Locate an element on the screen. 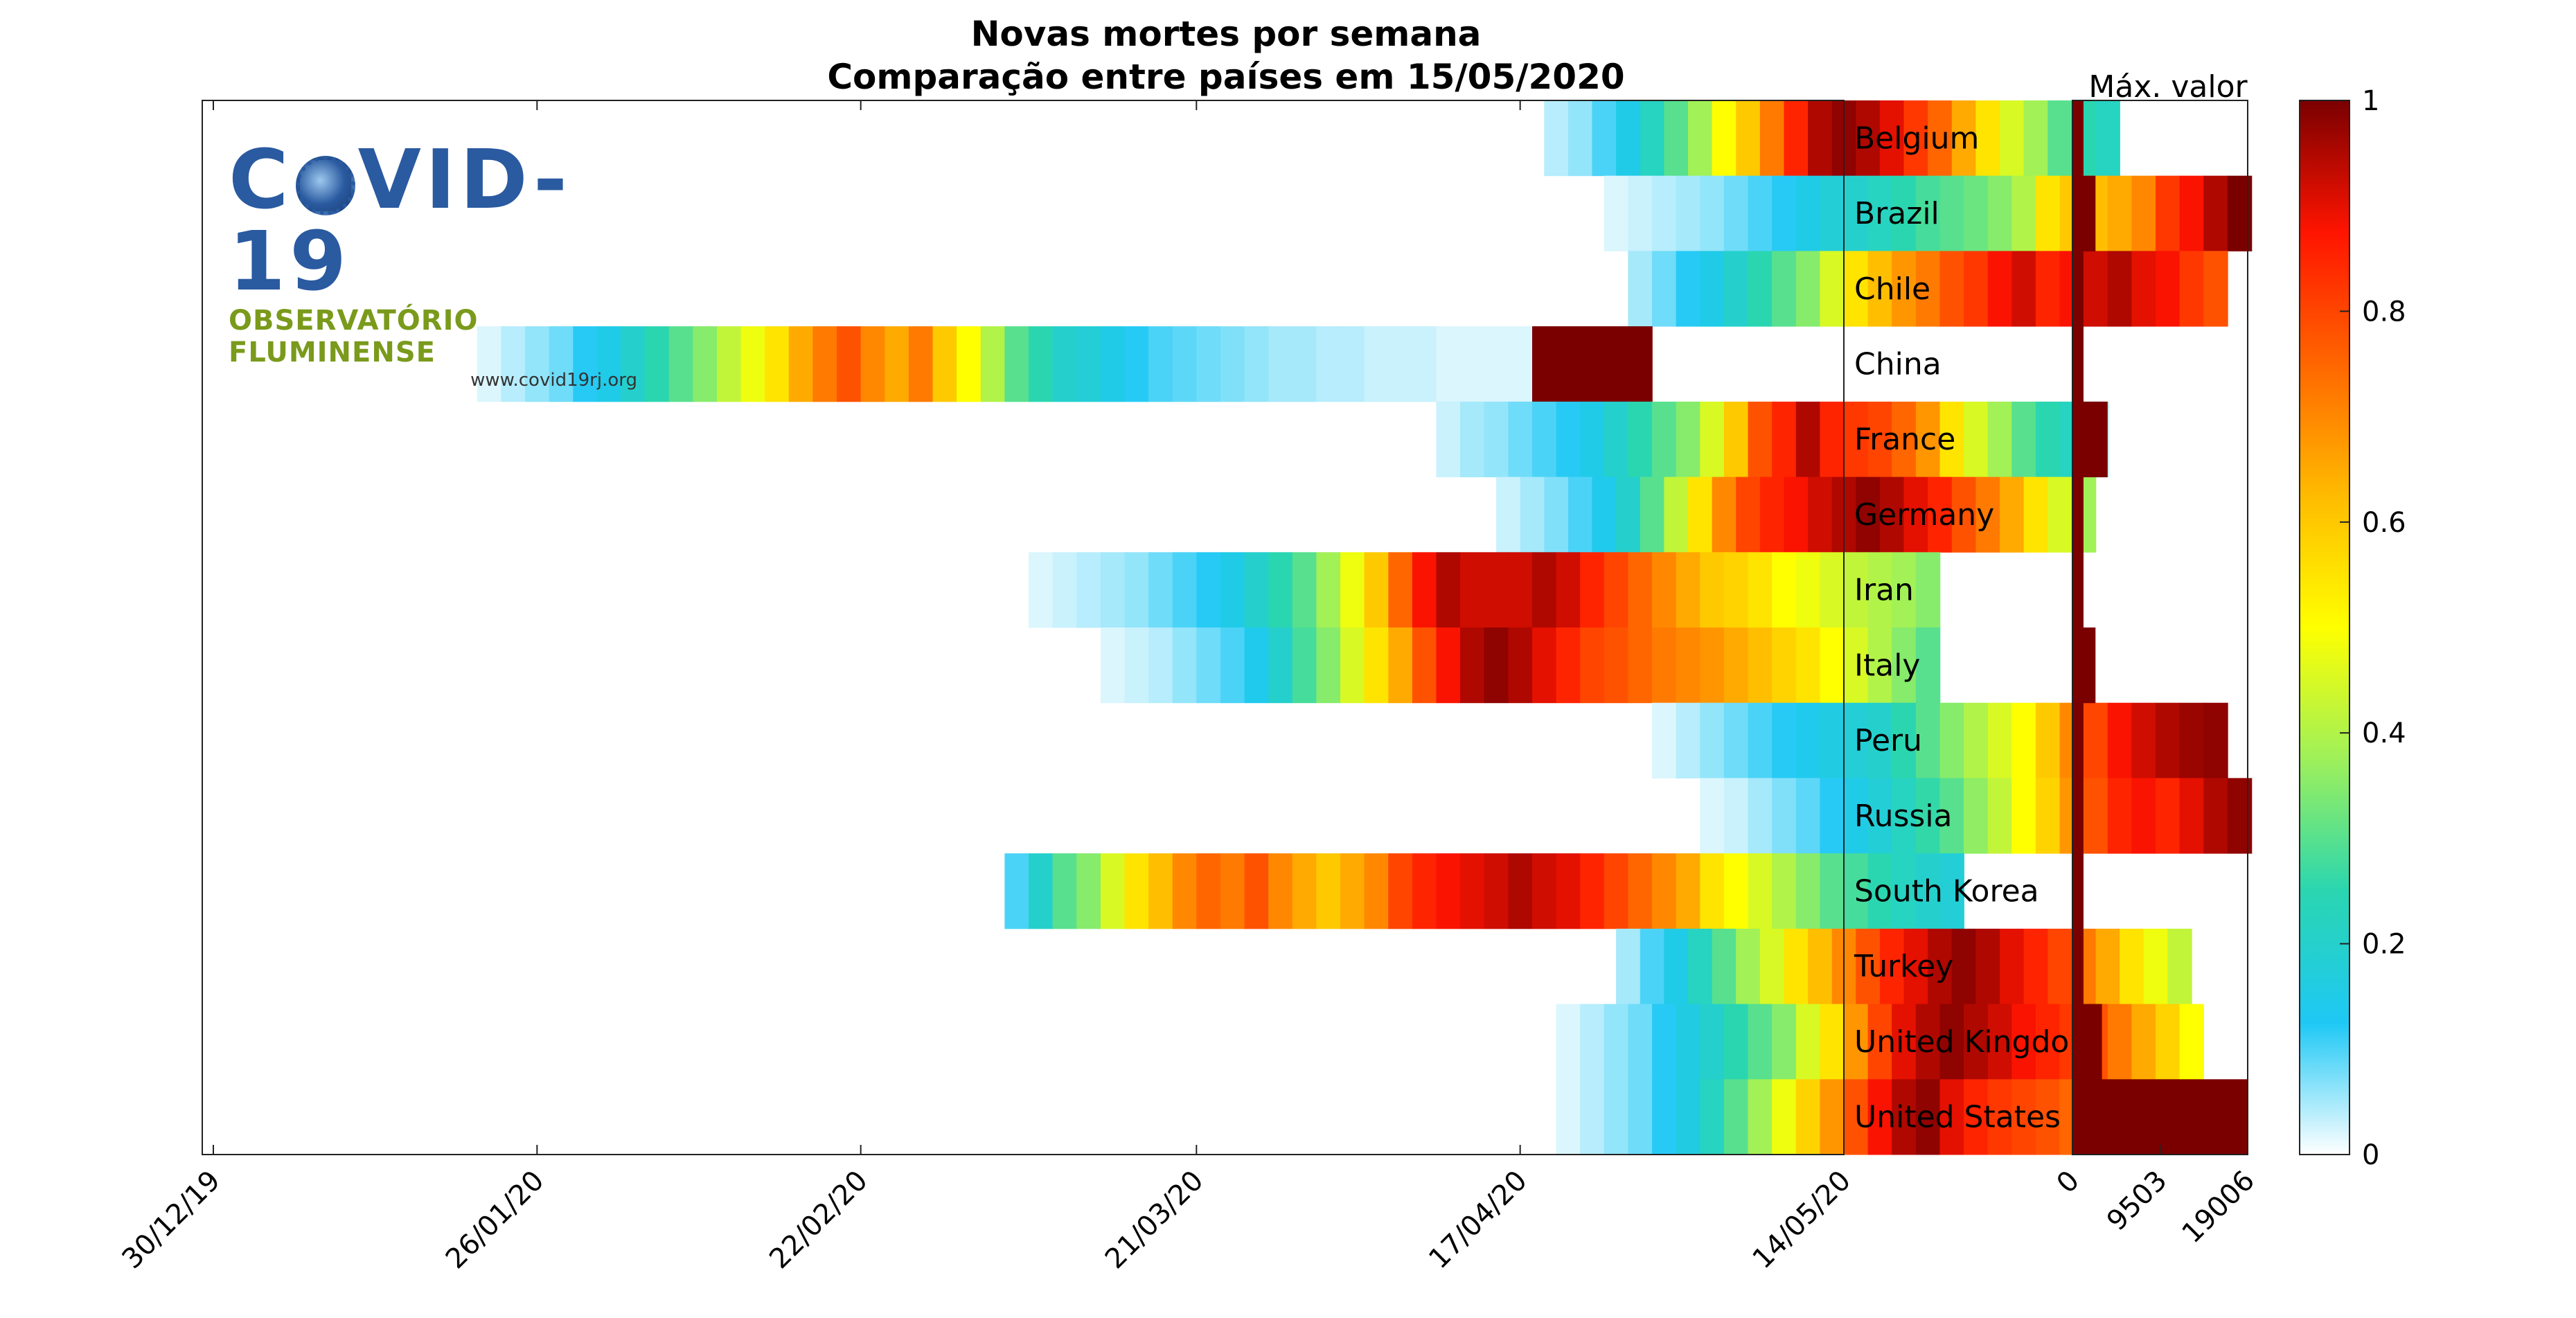  logo-title-c: C is located at coordinates (261, 180).